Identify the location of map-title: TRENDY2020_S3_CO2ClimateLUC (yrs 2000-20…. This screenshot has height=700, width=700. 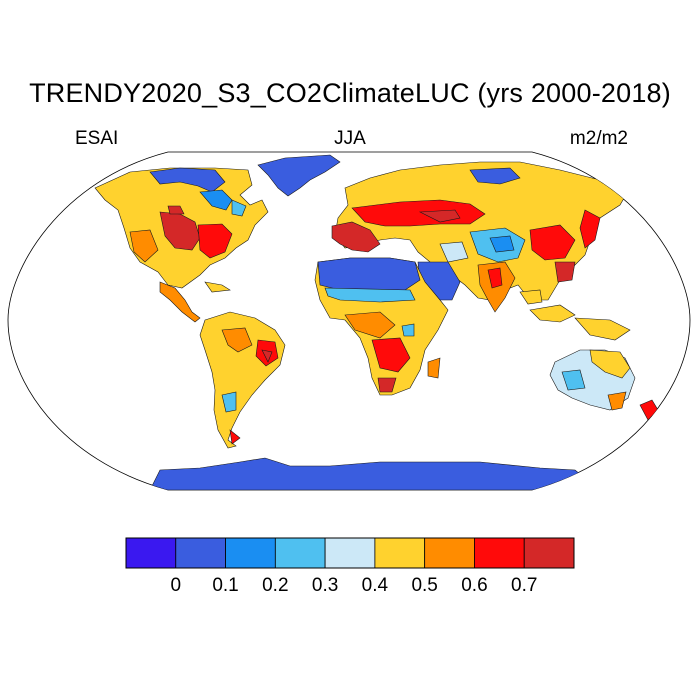
(350, 93).